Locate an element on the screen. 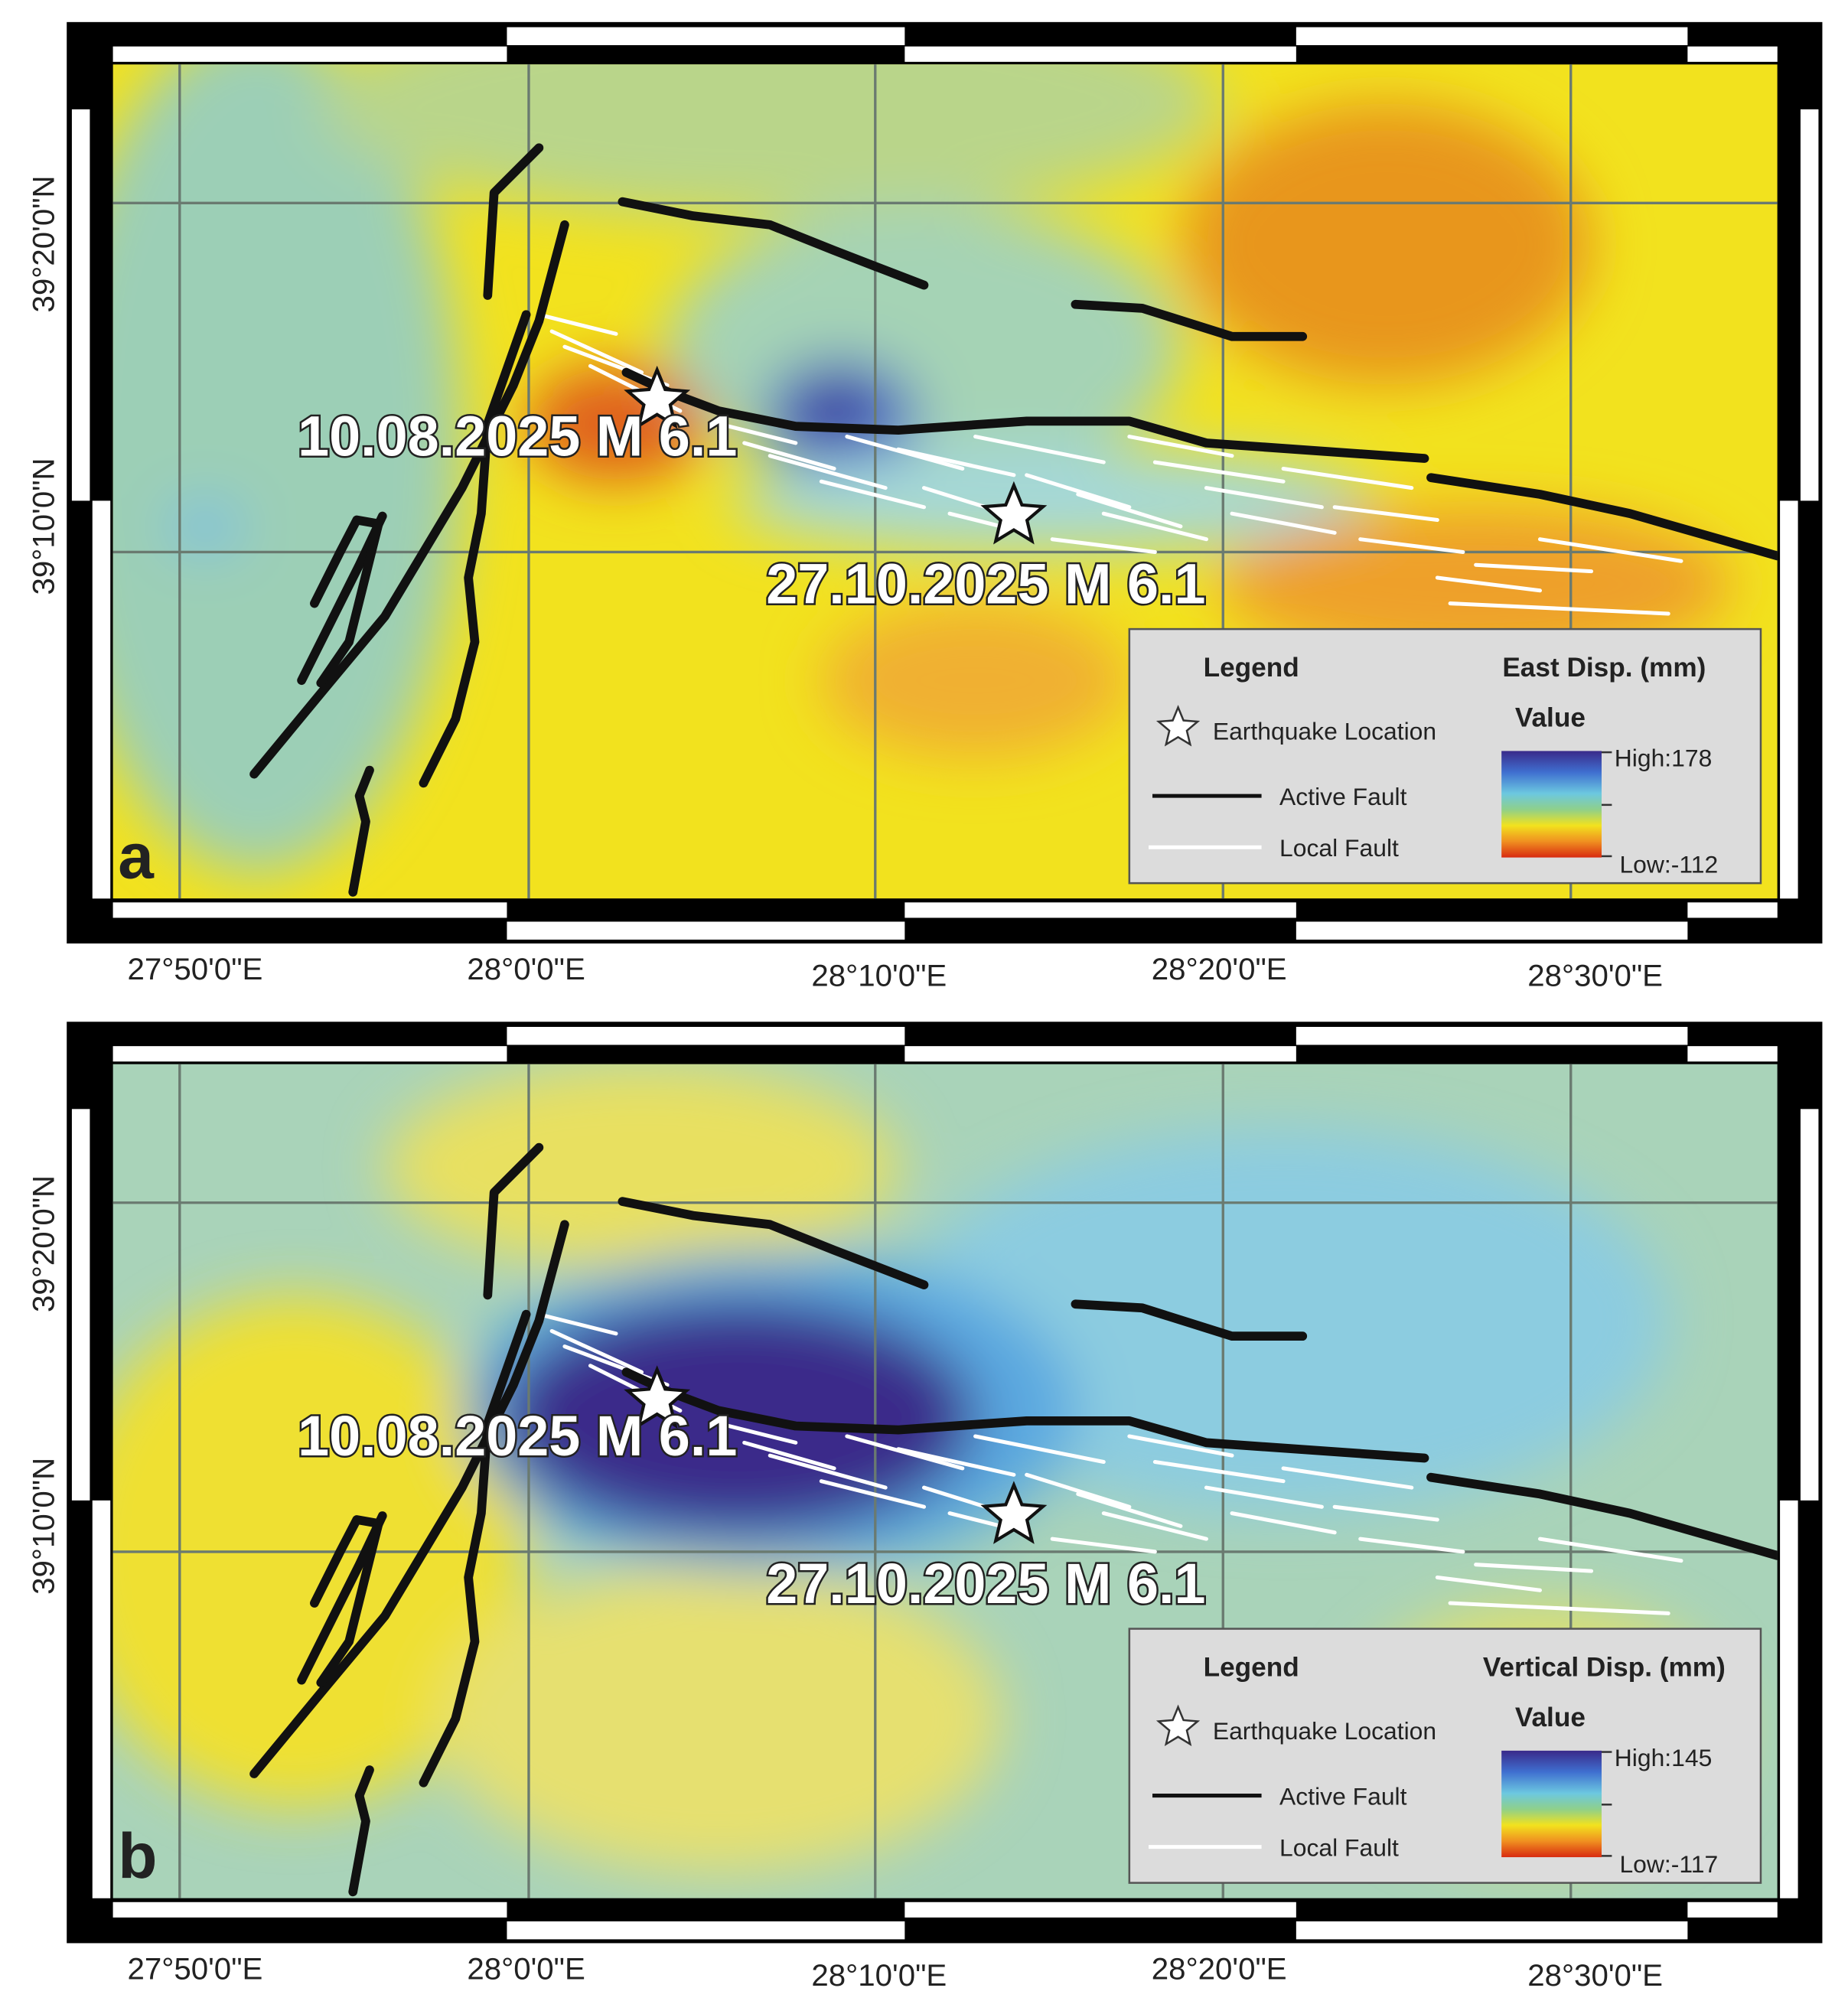 This screenshot has height=2014, width=1848. latitude-label: 39°20'0"N is located at coordinates (43, 1243).